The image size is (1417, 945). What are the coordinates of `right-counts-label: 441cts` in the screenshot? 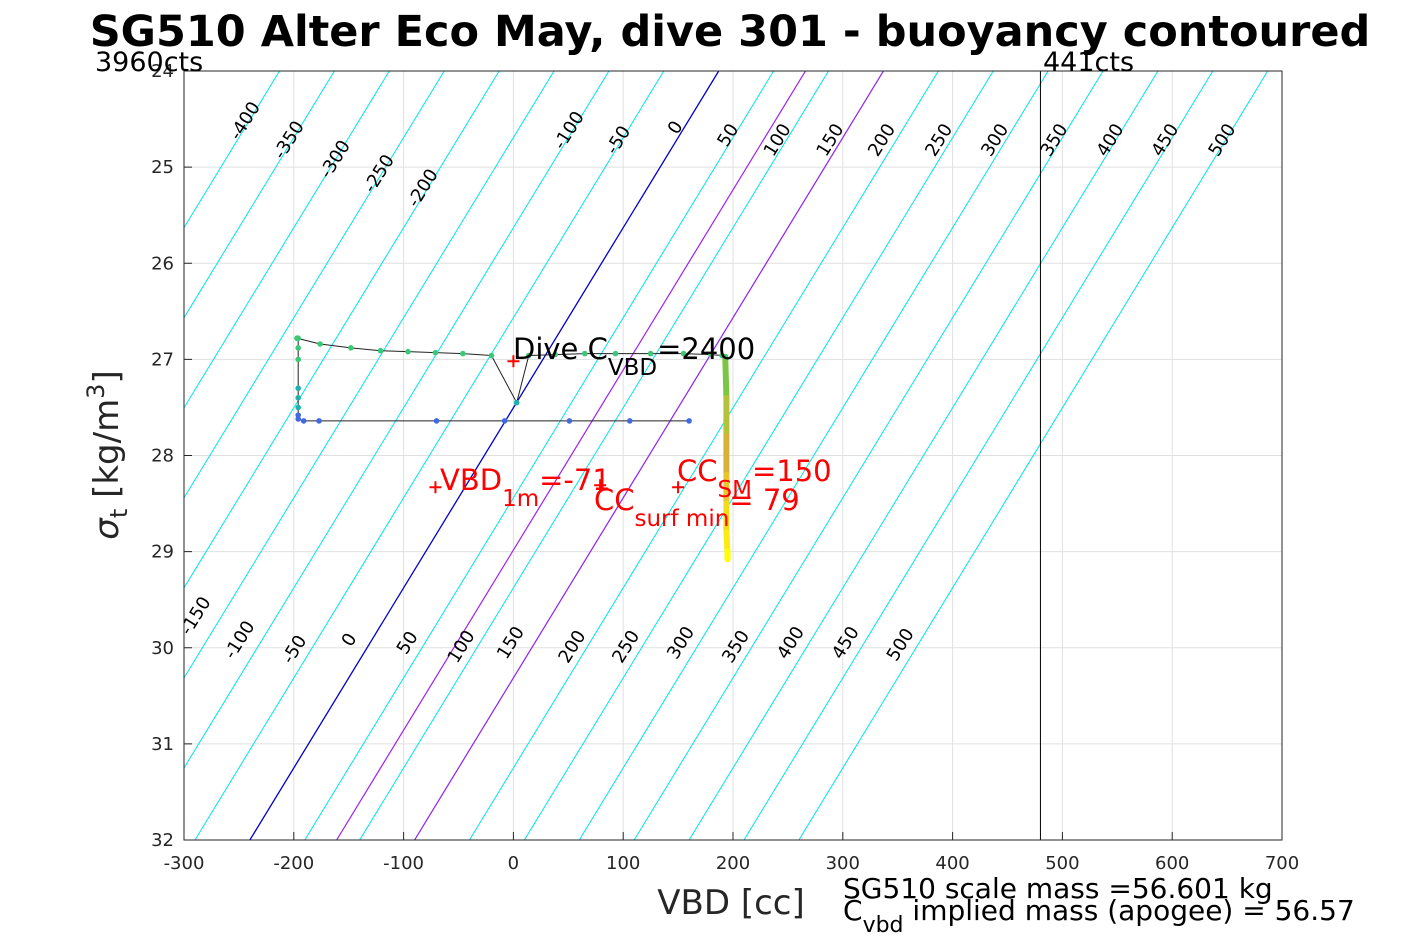 It's located at (1088, 62).